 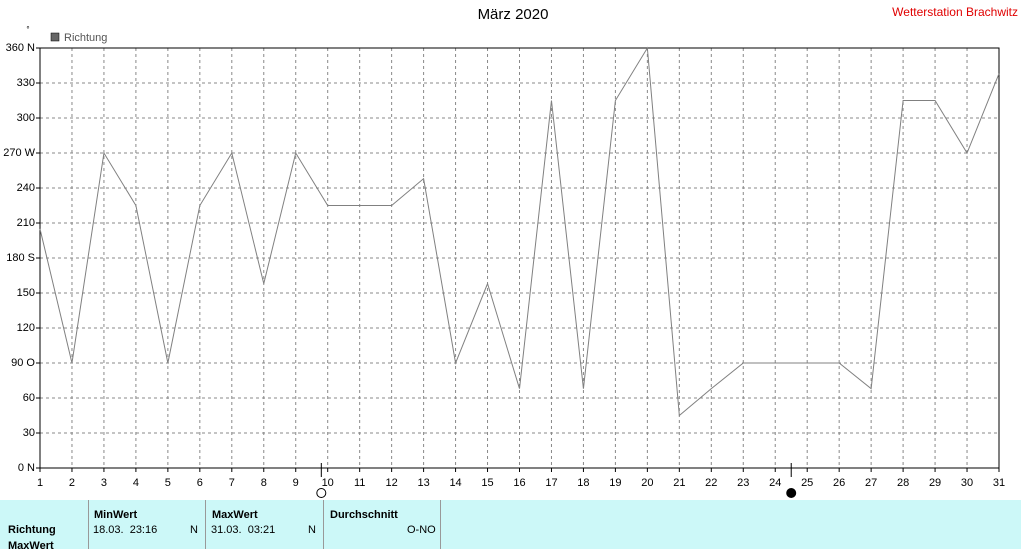 What do you see at coordinates (72, 483) in the screenshot?
I see `x-tick-label: 2` at bounding box center [72, 483].